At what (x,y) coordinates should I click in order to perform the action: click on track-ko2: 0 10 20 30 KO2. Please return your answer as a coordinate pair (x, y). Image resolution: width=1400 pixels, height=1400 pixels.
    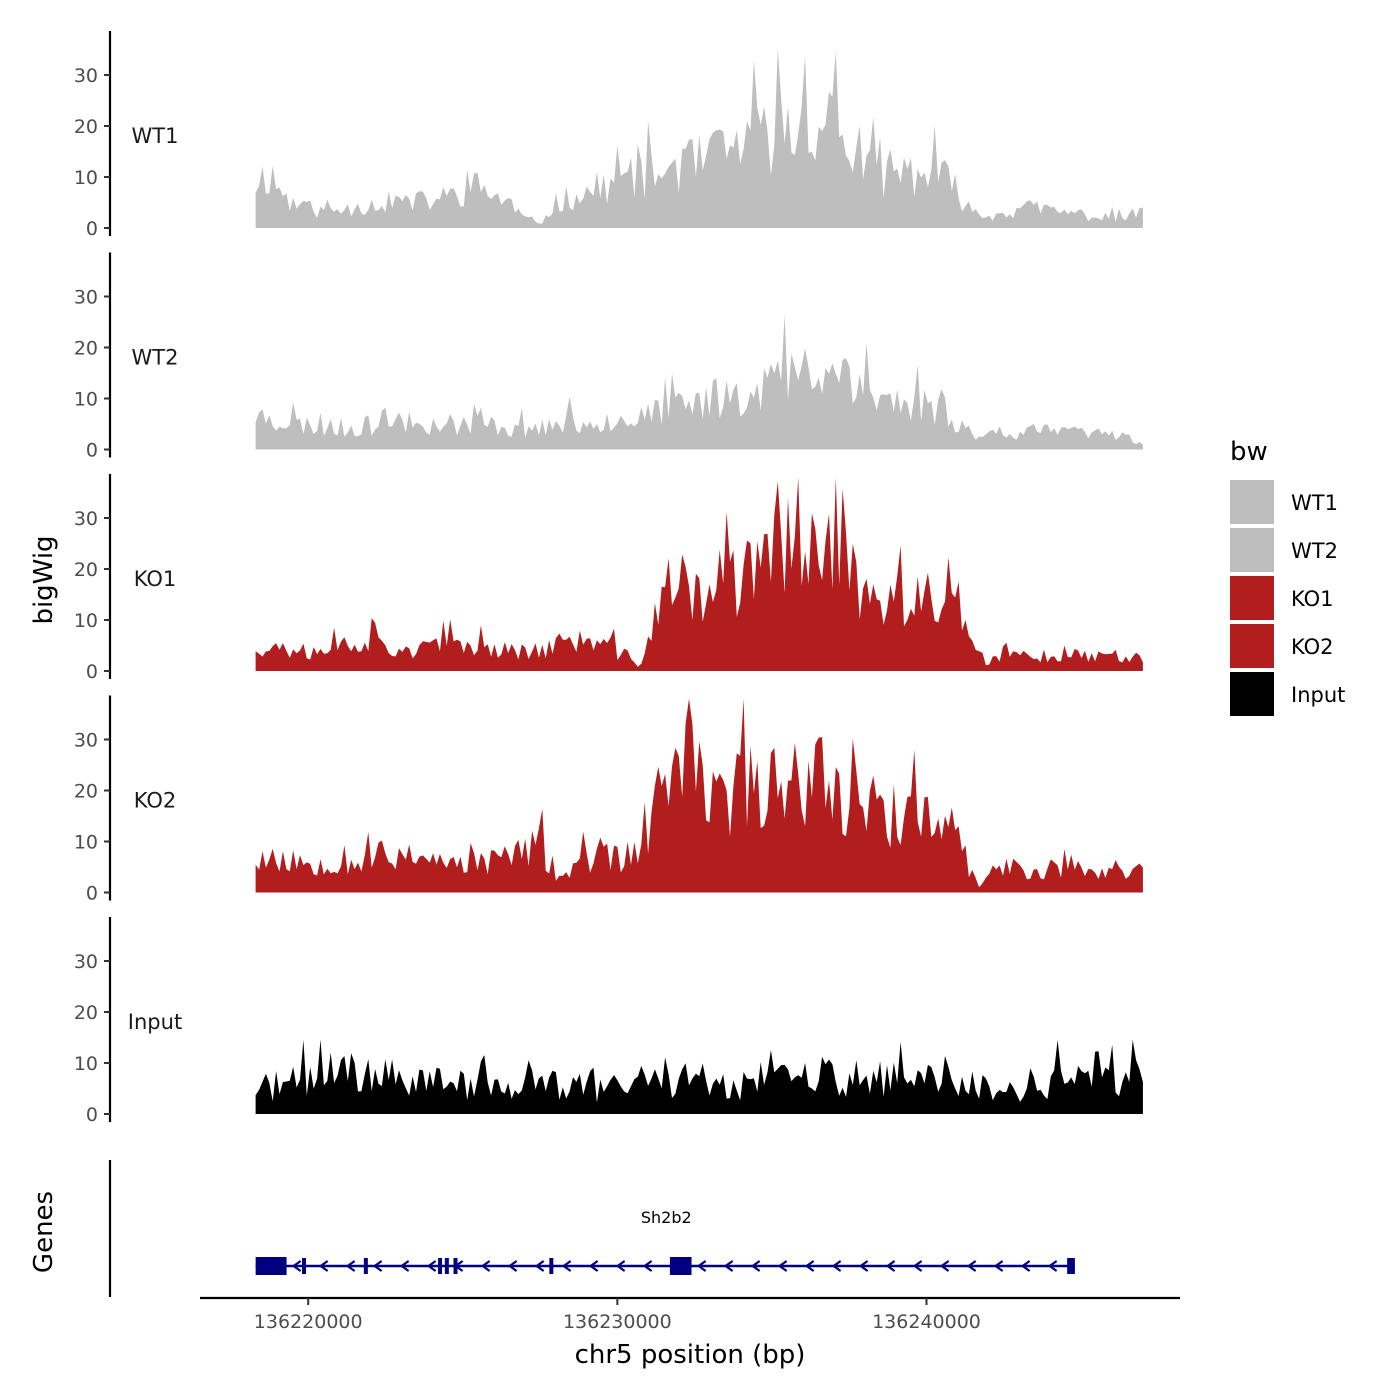
    Looking at the image, I should click on (608, 800).